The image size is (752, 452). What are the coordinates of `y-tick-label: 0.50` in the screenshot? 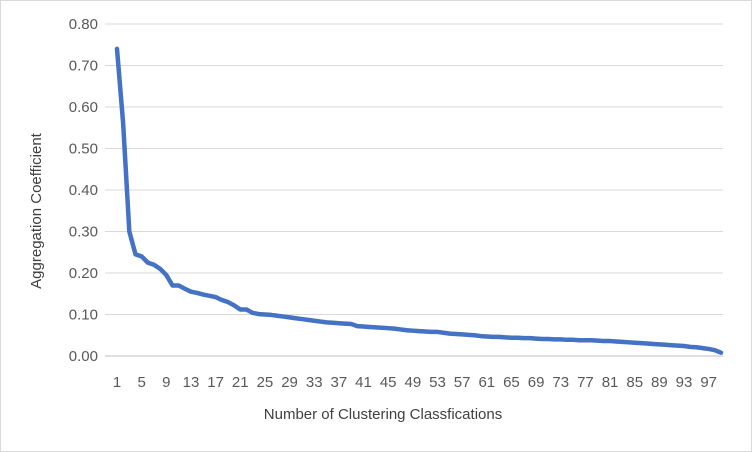 It's located at (83, 149).